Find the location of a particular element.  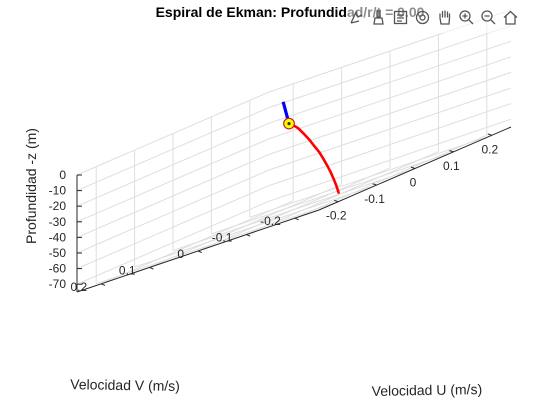

brush-icon is located at coordinates (378, 20).